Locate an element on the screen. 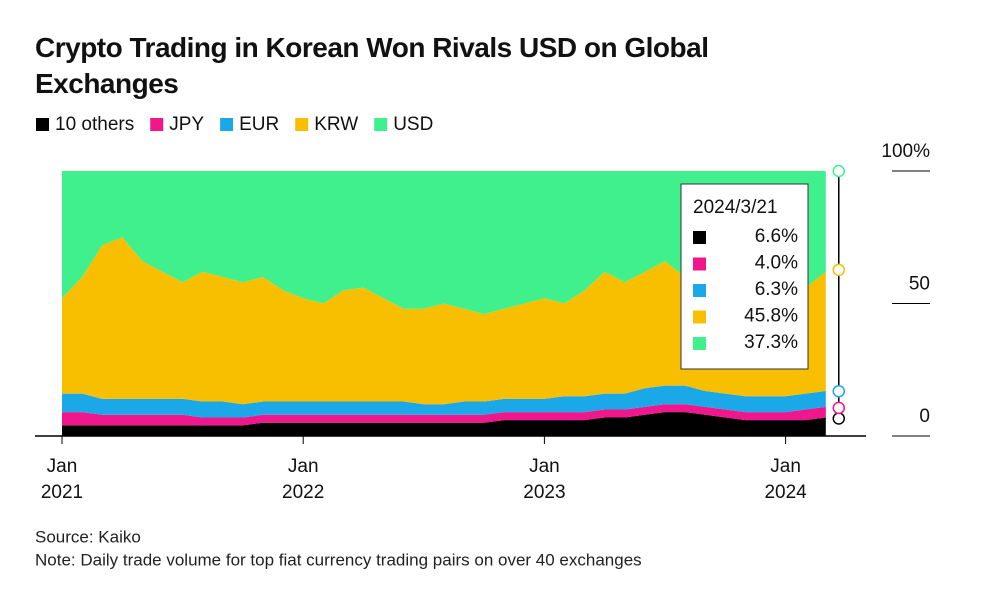 This screenshot has height=590, width=986. source: Source: Kaiko is located at coordinates (88, 536).